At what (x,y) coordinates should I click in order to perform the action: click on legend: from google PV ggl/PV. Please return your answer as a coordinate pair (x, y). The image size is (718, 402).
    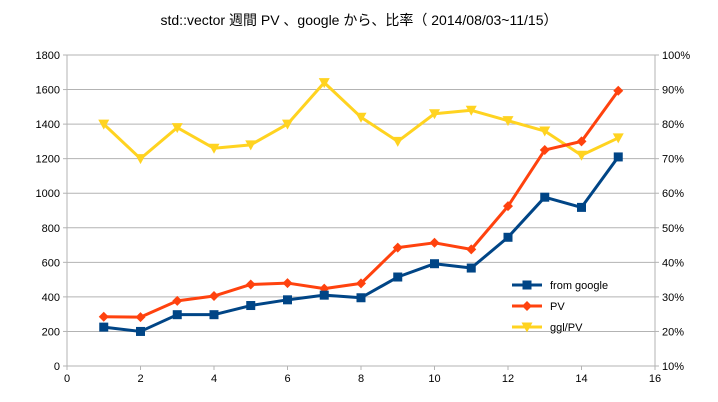
    Looking at the image, I should click on (560, 307).